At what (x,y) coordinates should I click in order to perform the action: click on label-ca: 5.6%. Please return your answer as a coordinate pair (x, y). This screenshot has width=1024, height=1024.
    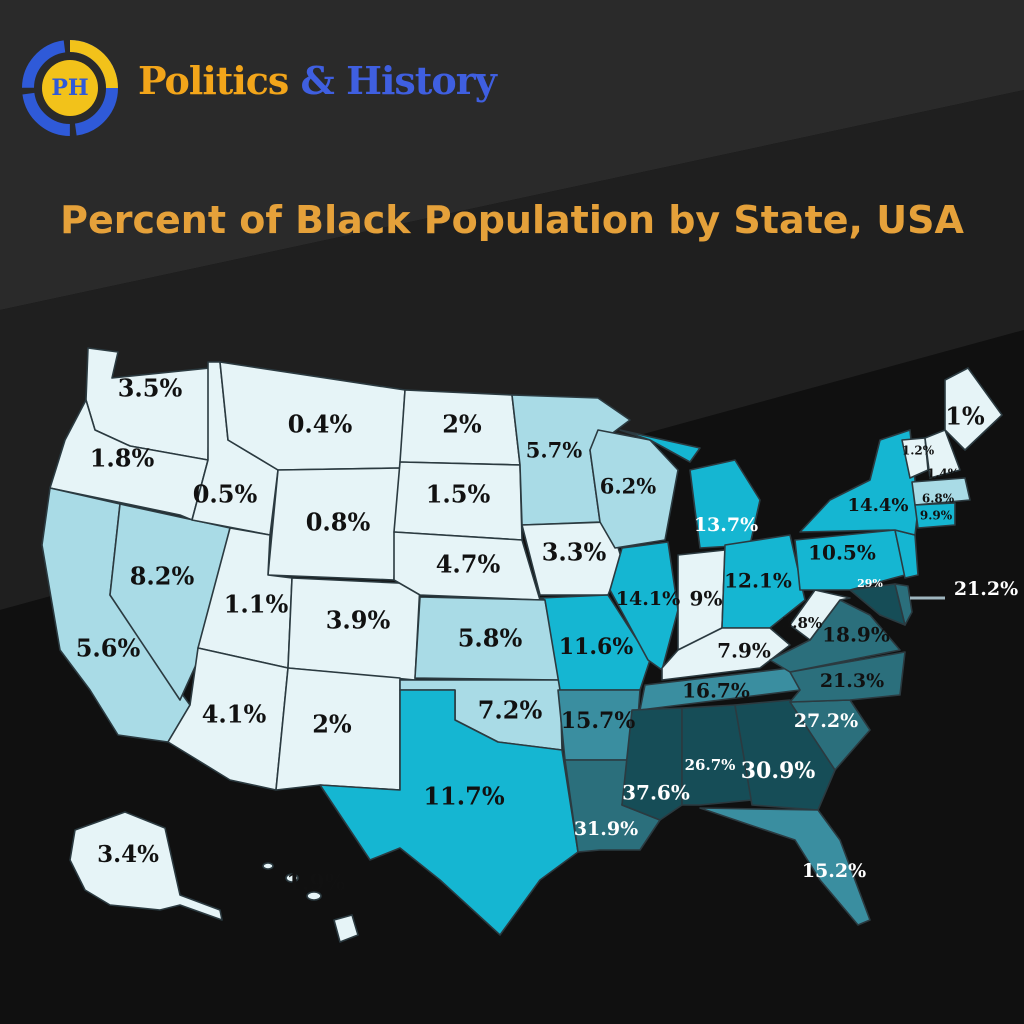
    Looking at the image, I should click on (108, 648).